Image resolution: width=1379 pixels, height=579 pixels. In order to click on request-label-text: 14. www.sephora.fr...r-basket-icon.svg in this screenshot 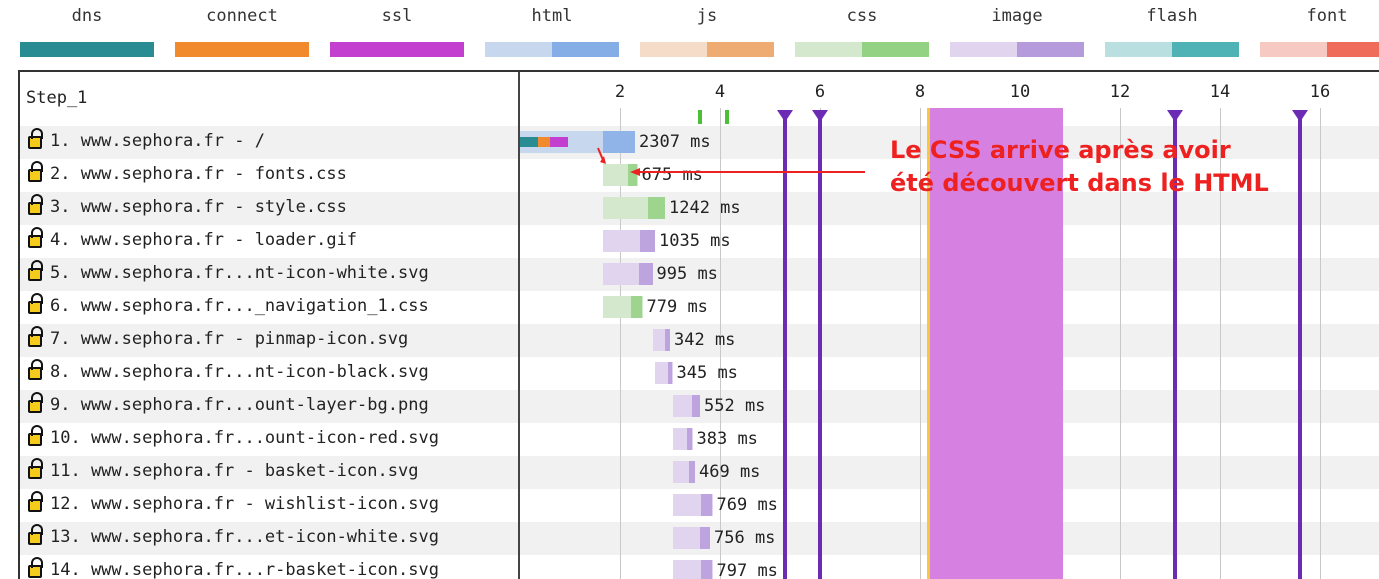, I will do `click(244, 569)`.